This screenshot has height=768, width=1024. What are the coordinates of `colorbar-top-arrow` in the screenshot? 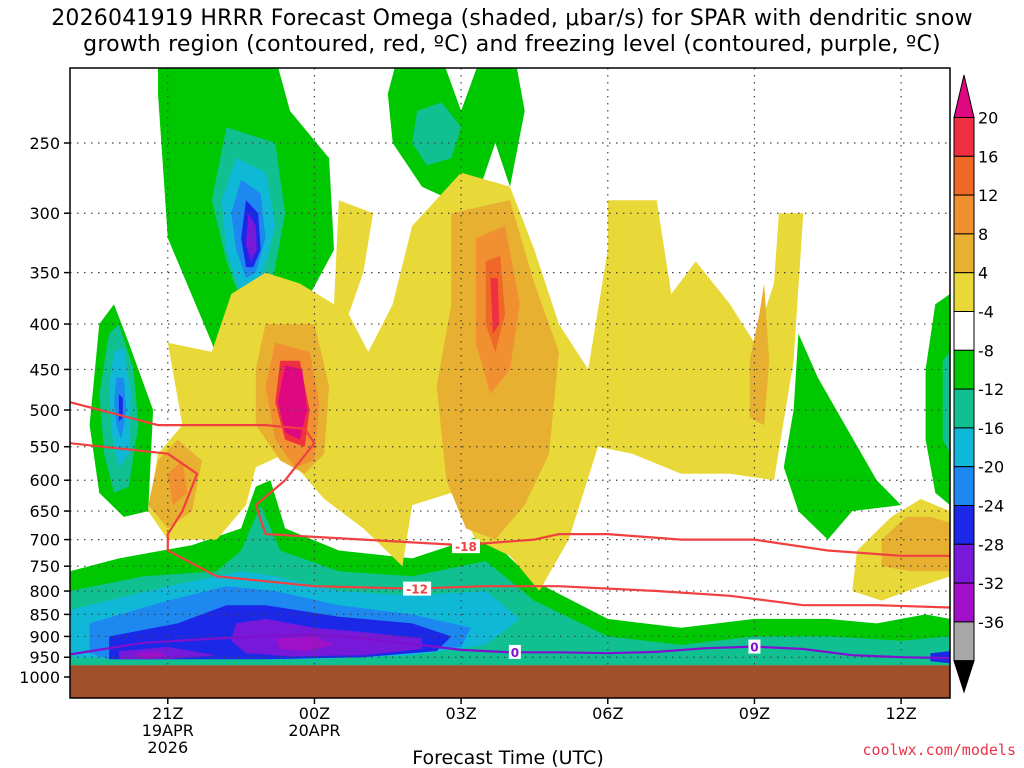 It's located at (964, 96).